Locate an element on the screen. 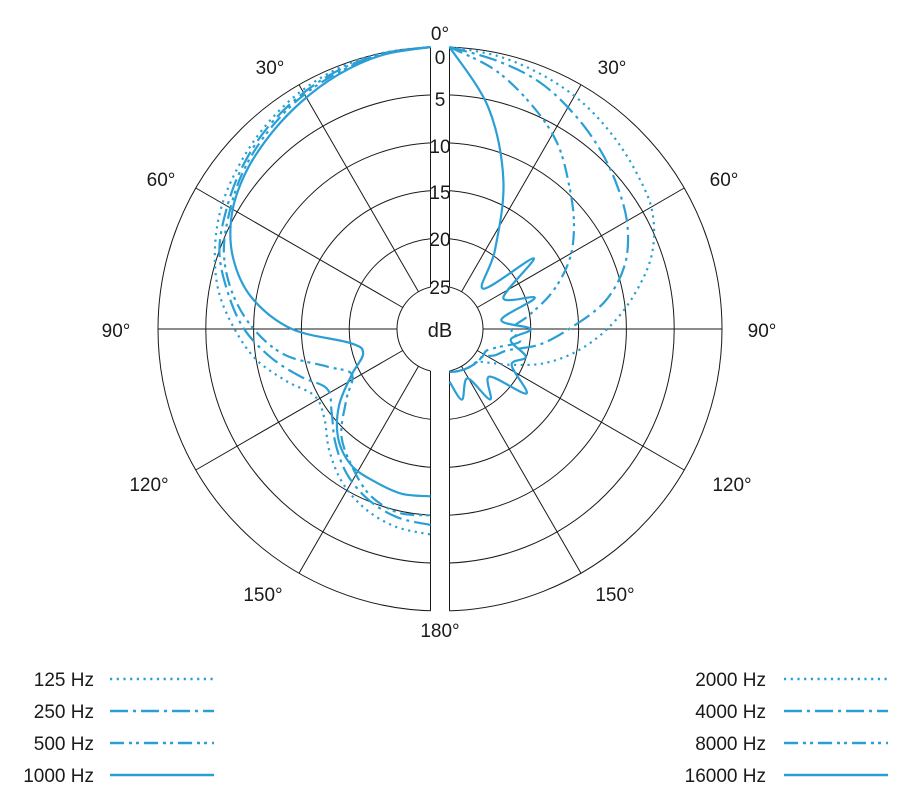 The image size is (900, 803). legend-right: 2000 Hz 4000 Hz 8000 Hz 16000 Hz is located at coordinates (786, 728).